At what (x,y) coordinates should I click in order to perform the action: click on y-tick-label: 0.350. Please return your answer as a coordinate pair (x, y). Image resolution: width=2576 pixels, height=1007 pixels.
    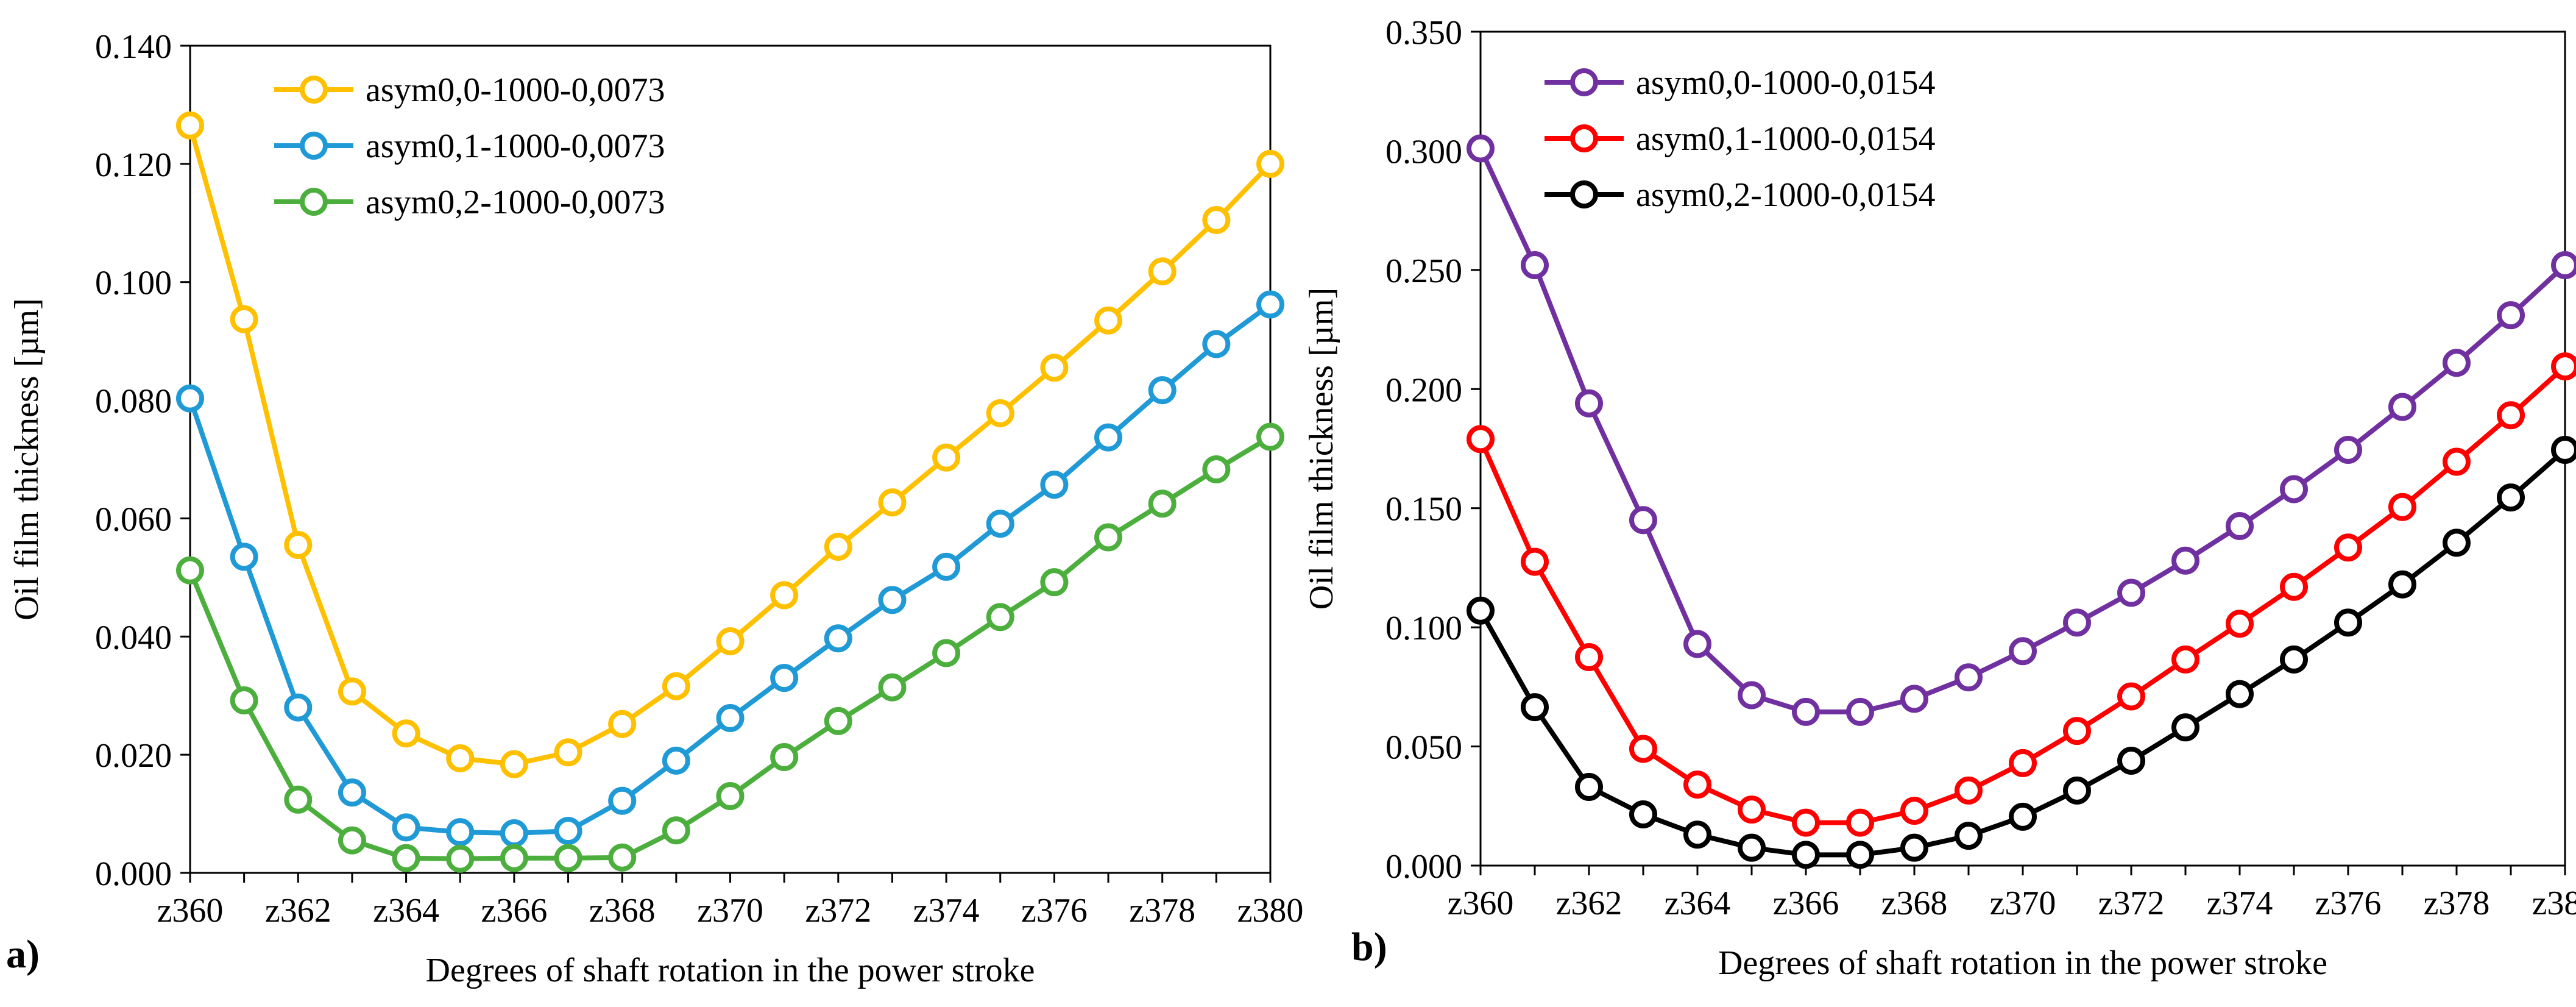
    Looking at the image, I should click on (1423, 33).